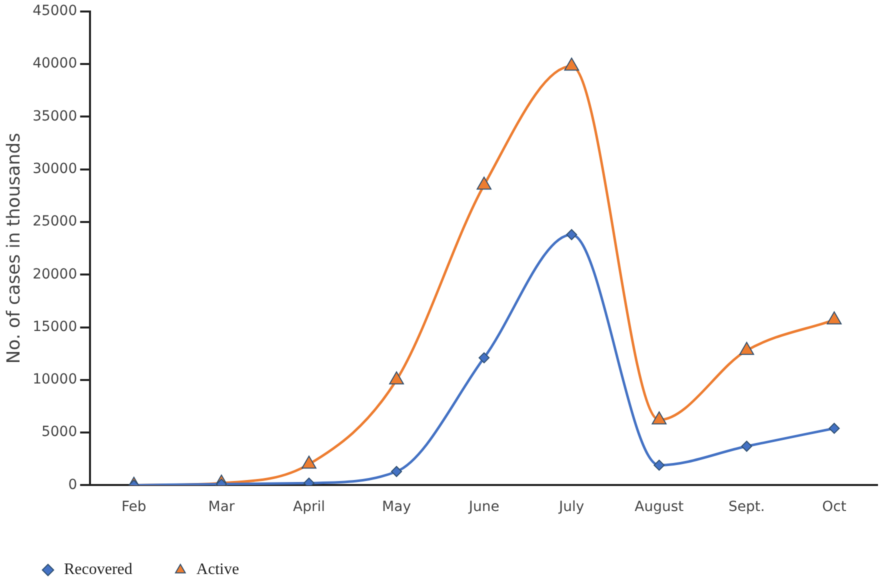 The height and width of the screenshot is (588, 887). Describe the element at coordinates (746, 507) in the screenshot. I see `x-tick-label: Sept.` at that location.